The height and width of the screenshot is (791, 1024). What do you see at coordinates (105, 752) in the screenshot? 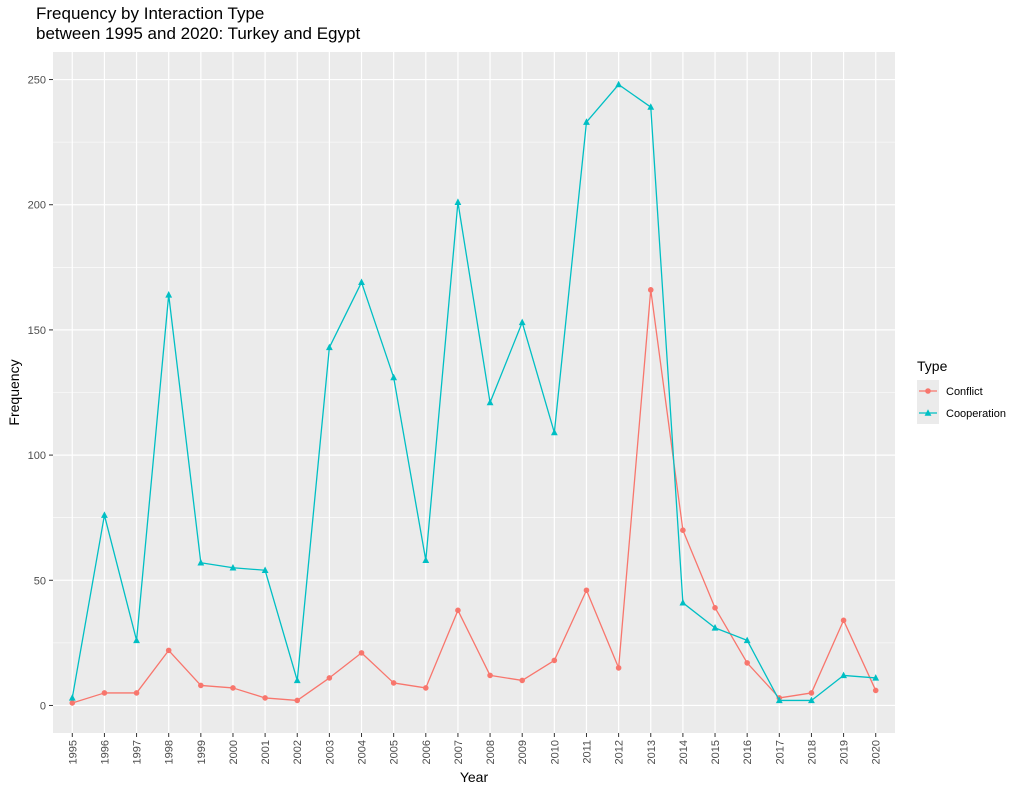
I see `x-tick-label: 1996` at bounding box center [105, 752].